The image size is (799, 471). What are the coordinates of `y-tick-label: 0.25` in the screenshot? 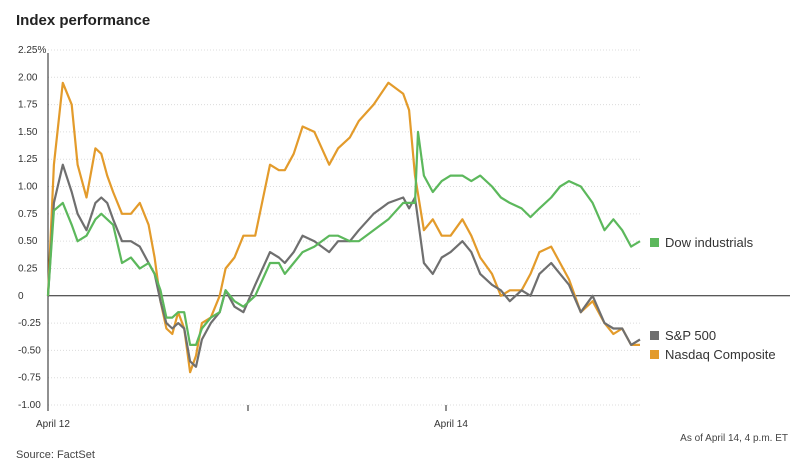 It's located at (28, 268).